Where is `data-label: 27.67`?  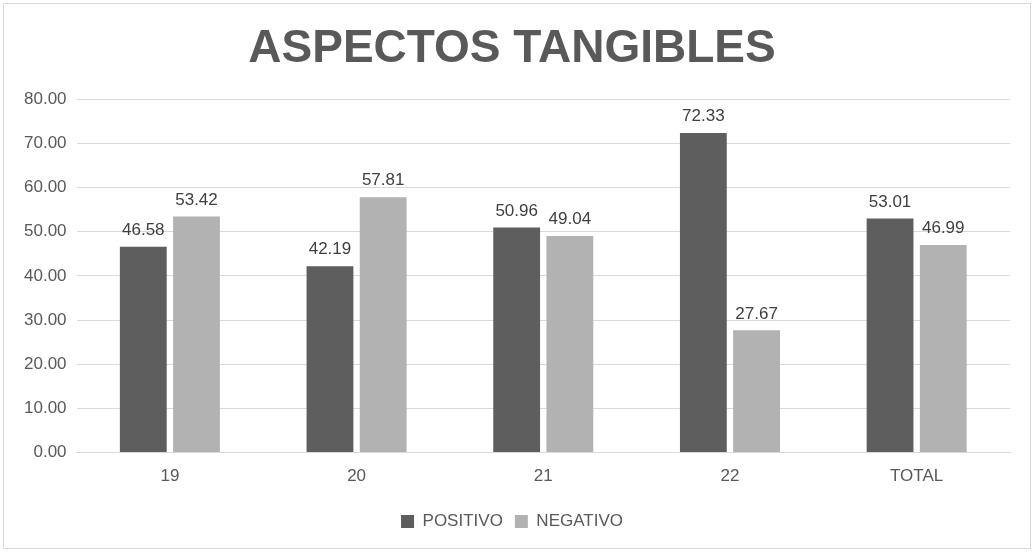
data-label: 27.67 is located at coordinates (756, 313).